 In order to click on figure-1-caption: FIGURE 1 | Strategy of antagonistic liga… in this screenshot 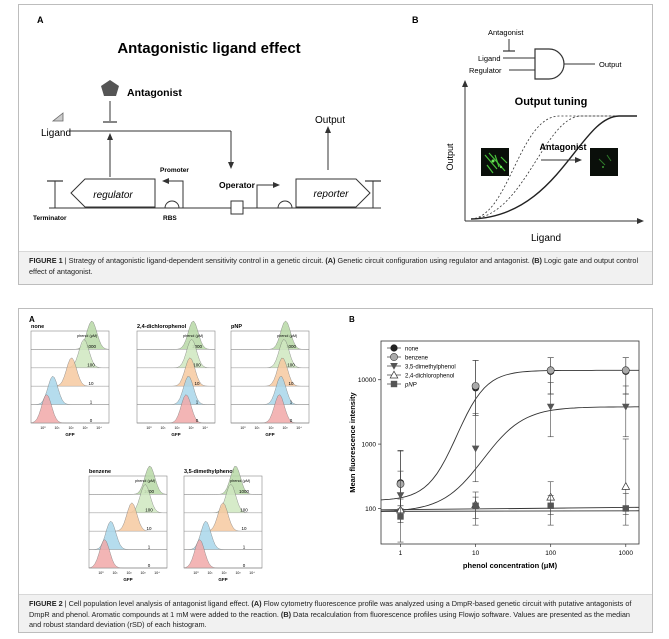, I will do `click(335, 267)`.